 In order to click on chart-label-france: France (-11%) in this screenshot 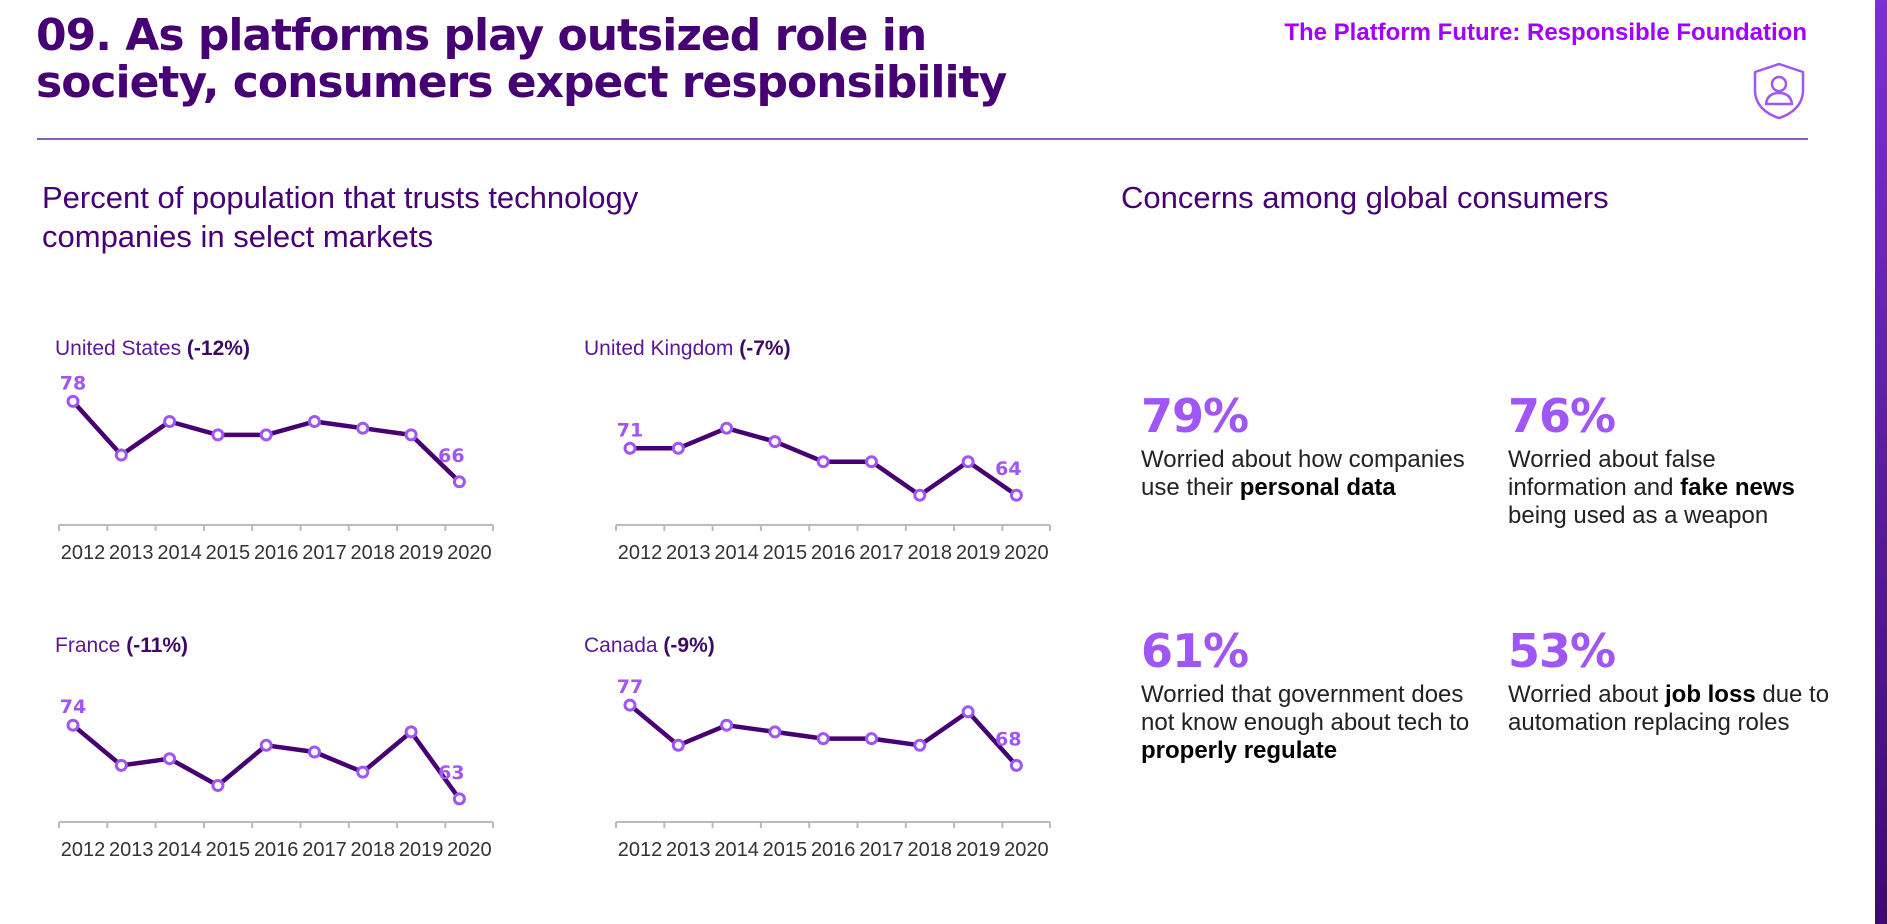, I will do `click(121, 646)`.